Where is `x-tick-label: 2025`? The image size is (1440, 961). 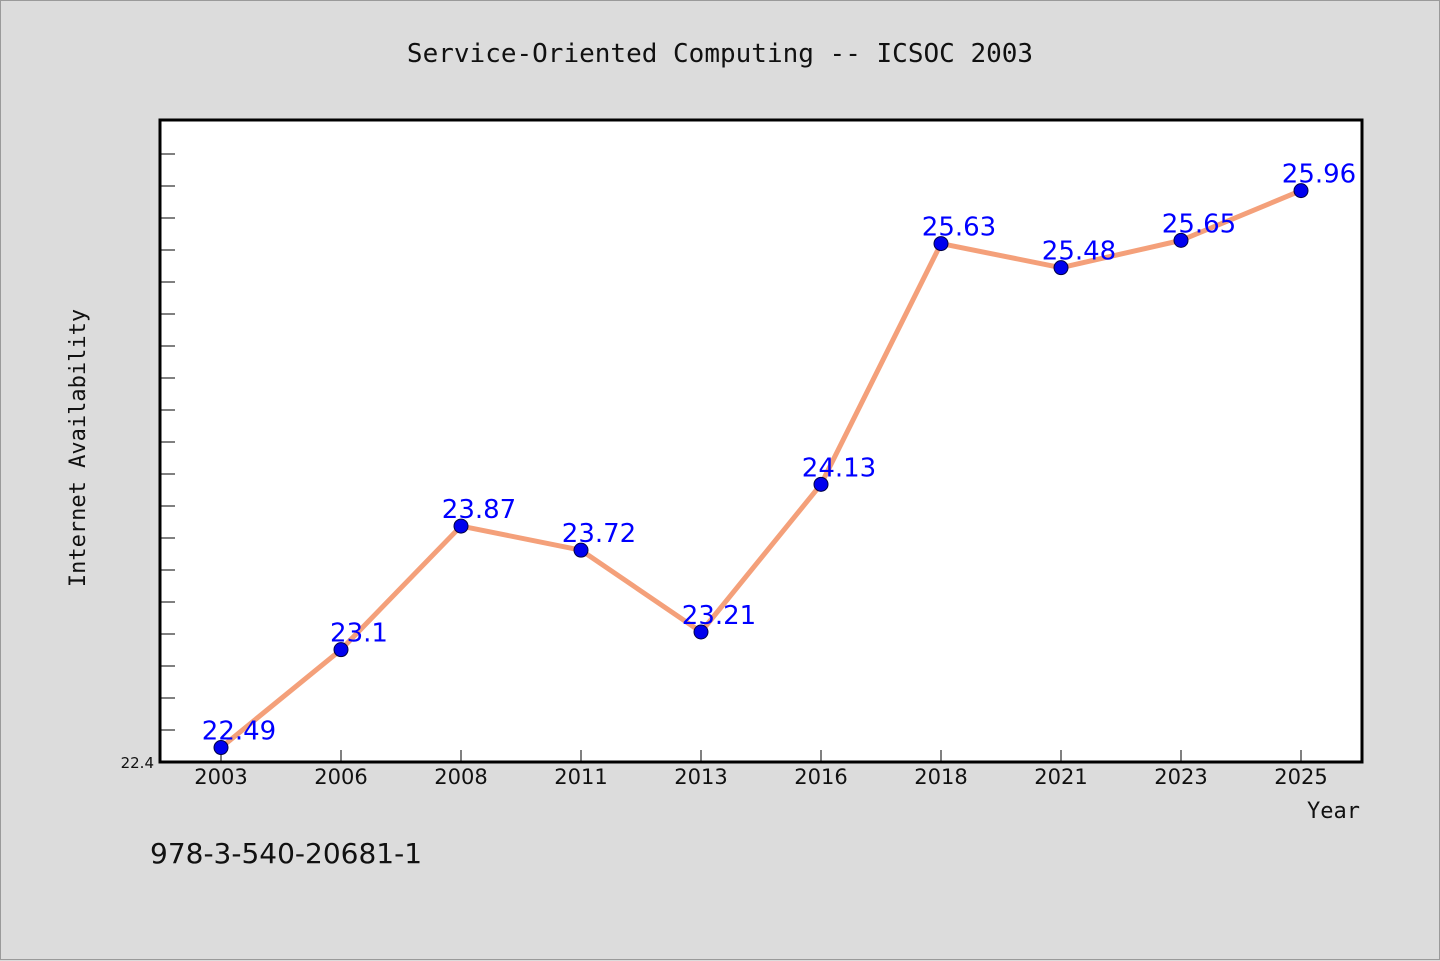
x-tick-label: 2025 is located at coordinates (1300, 777).